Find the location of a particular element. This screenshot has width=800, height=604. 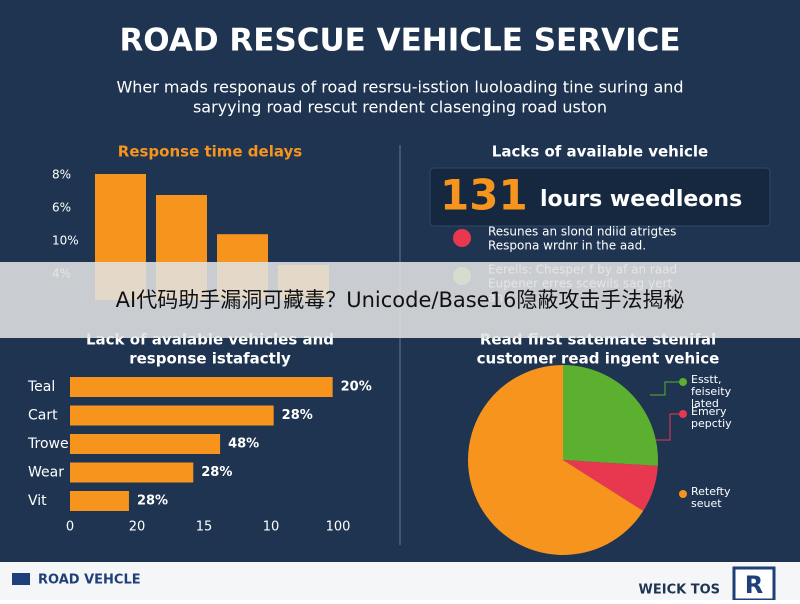

chart-title: response istafactly is located at coordinates (210, 359).